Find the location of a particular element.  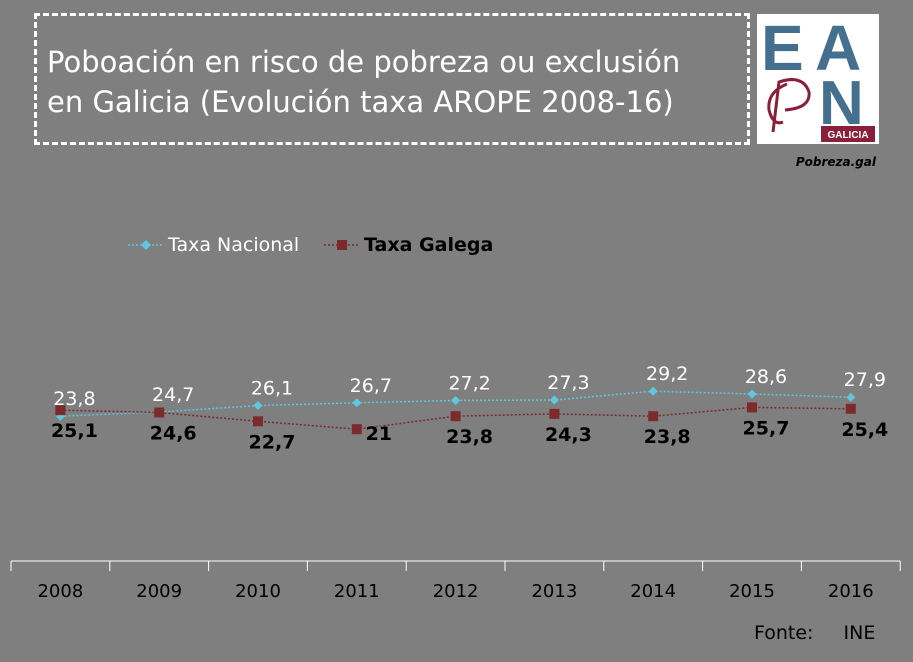

source-note: Fonte: INE is located at coordinates (814, 633).